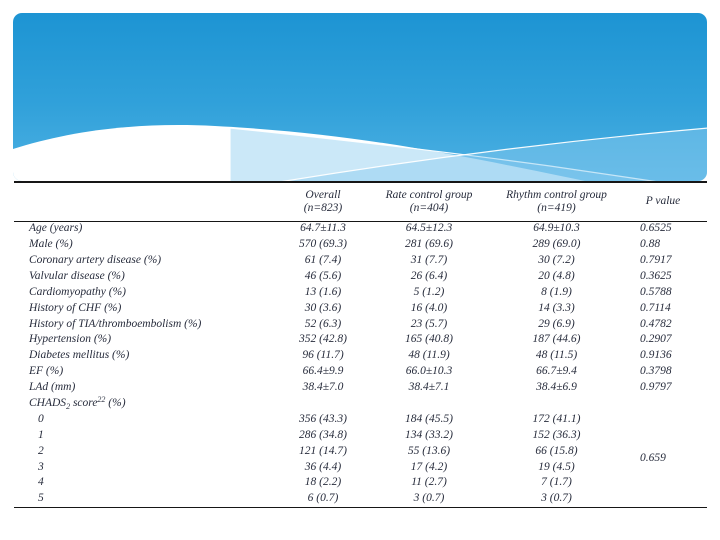 This screenshot has width=720, height=540. I want to click on overall-column-header: Overall (n=823), so click(323, 201).